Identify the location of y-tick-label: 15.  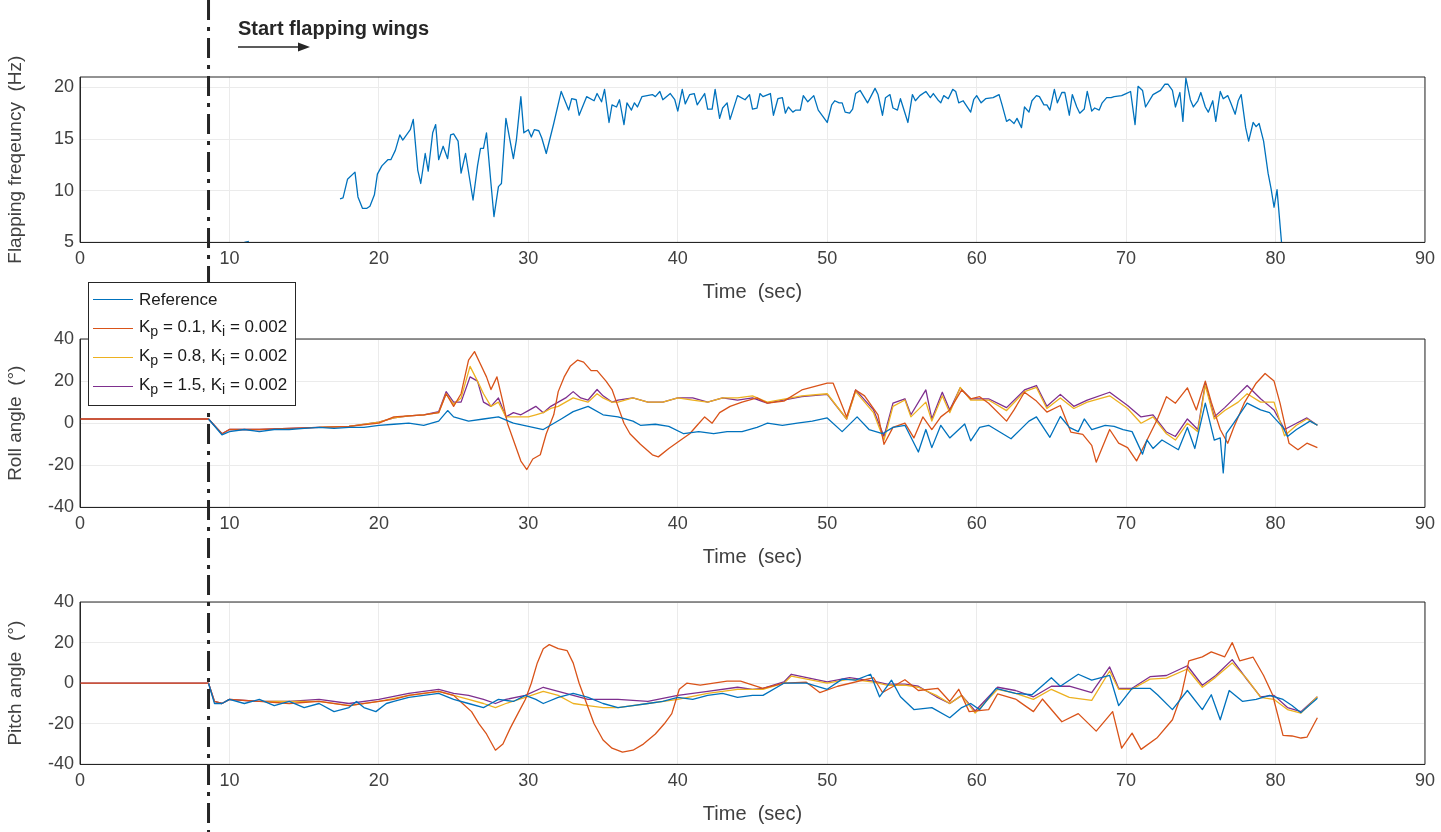
(63, 137).